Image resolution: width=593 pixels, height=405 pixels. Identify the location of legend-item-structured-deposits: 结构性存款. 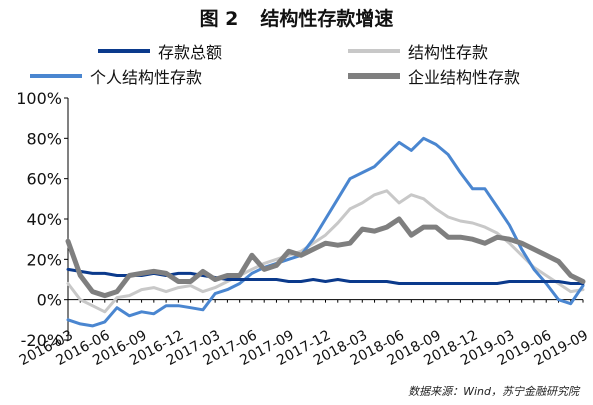
(418, 51).